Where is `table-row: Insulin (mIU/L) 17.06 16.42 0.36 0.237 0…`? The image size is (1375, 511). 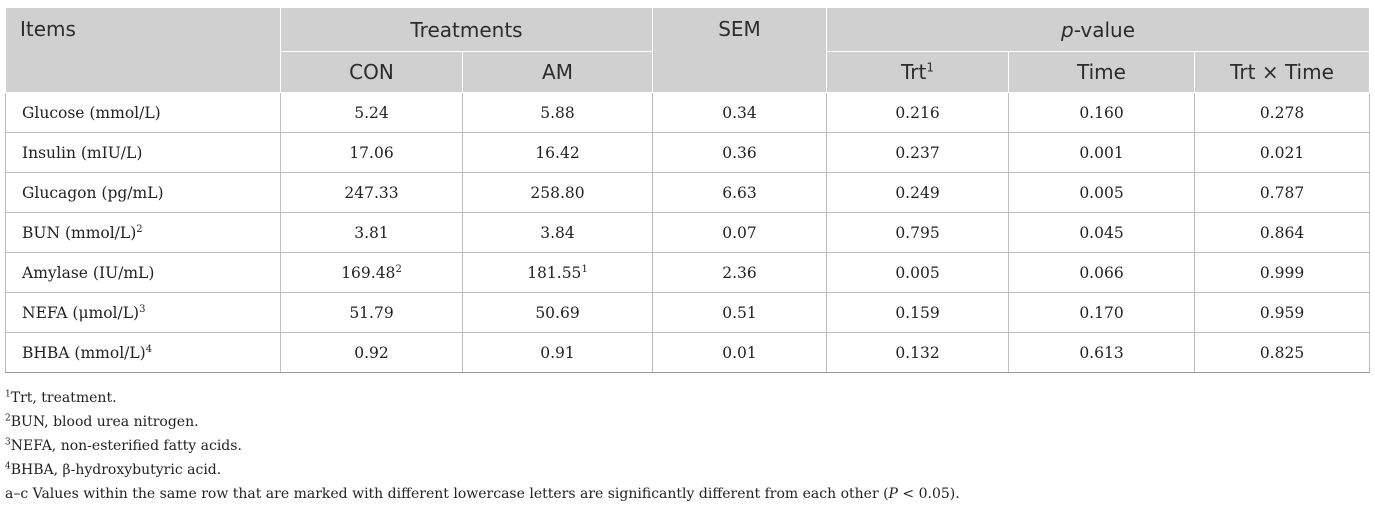
table-row: Insulin (mIU/L) 17.06 16.42 0.36 0.237 0… is located at coordinates (688, 152).